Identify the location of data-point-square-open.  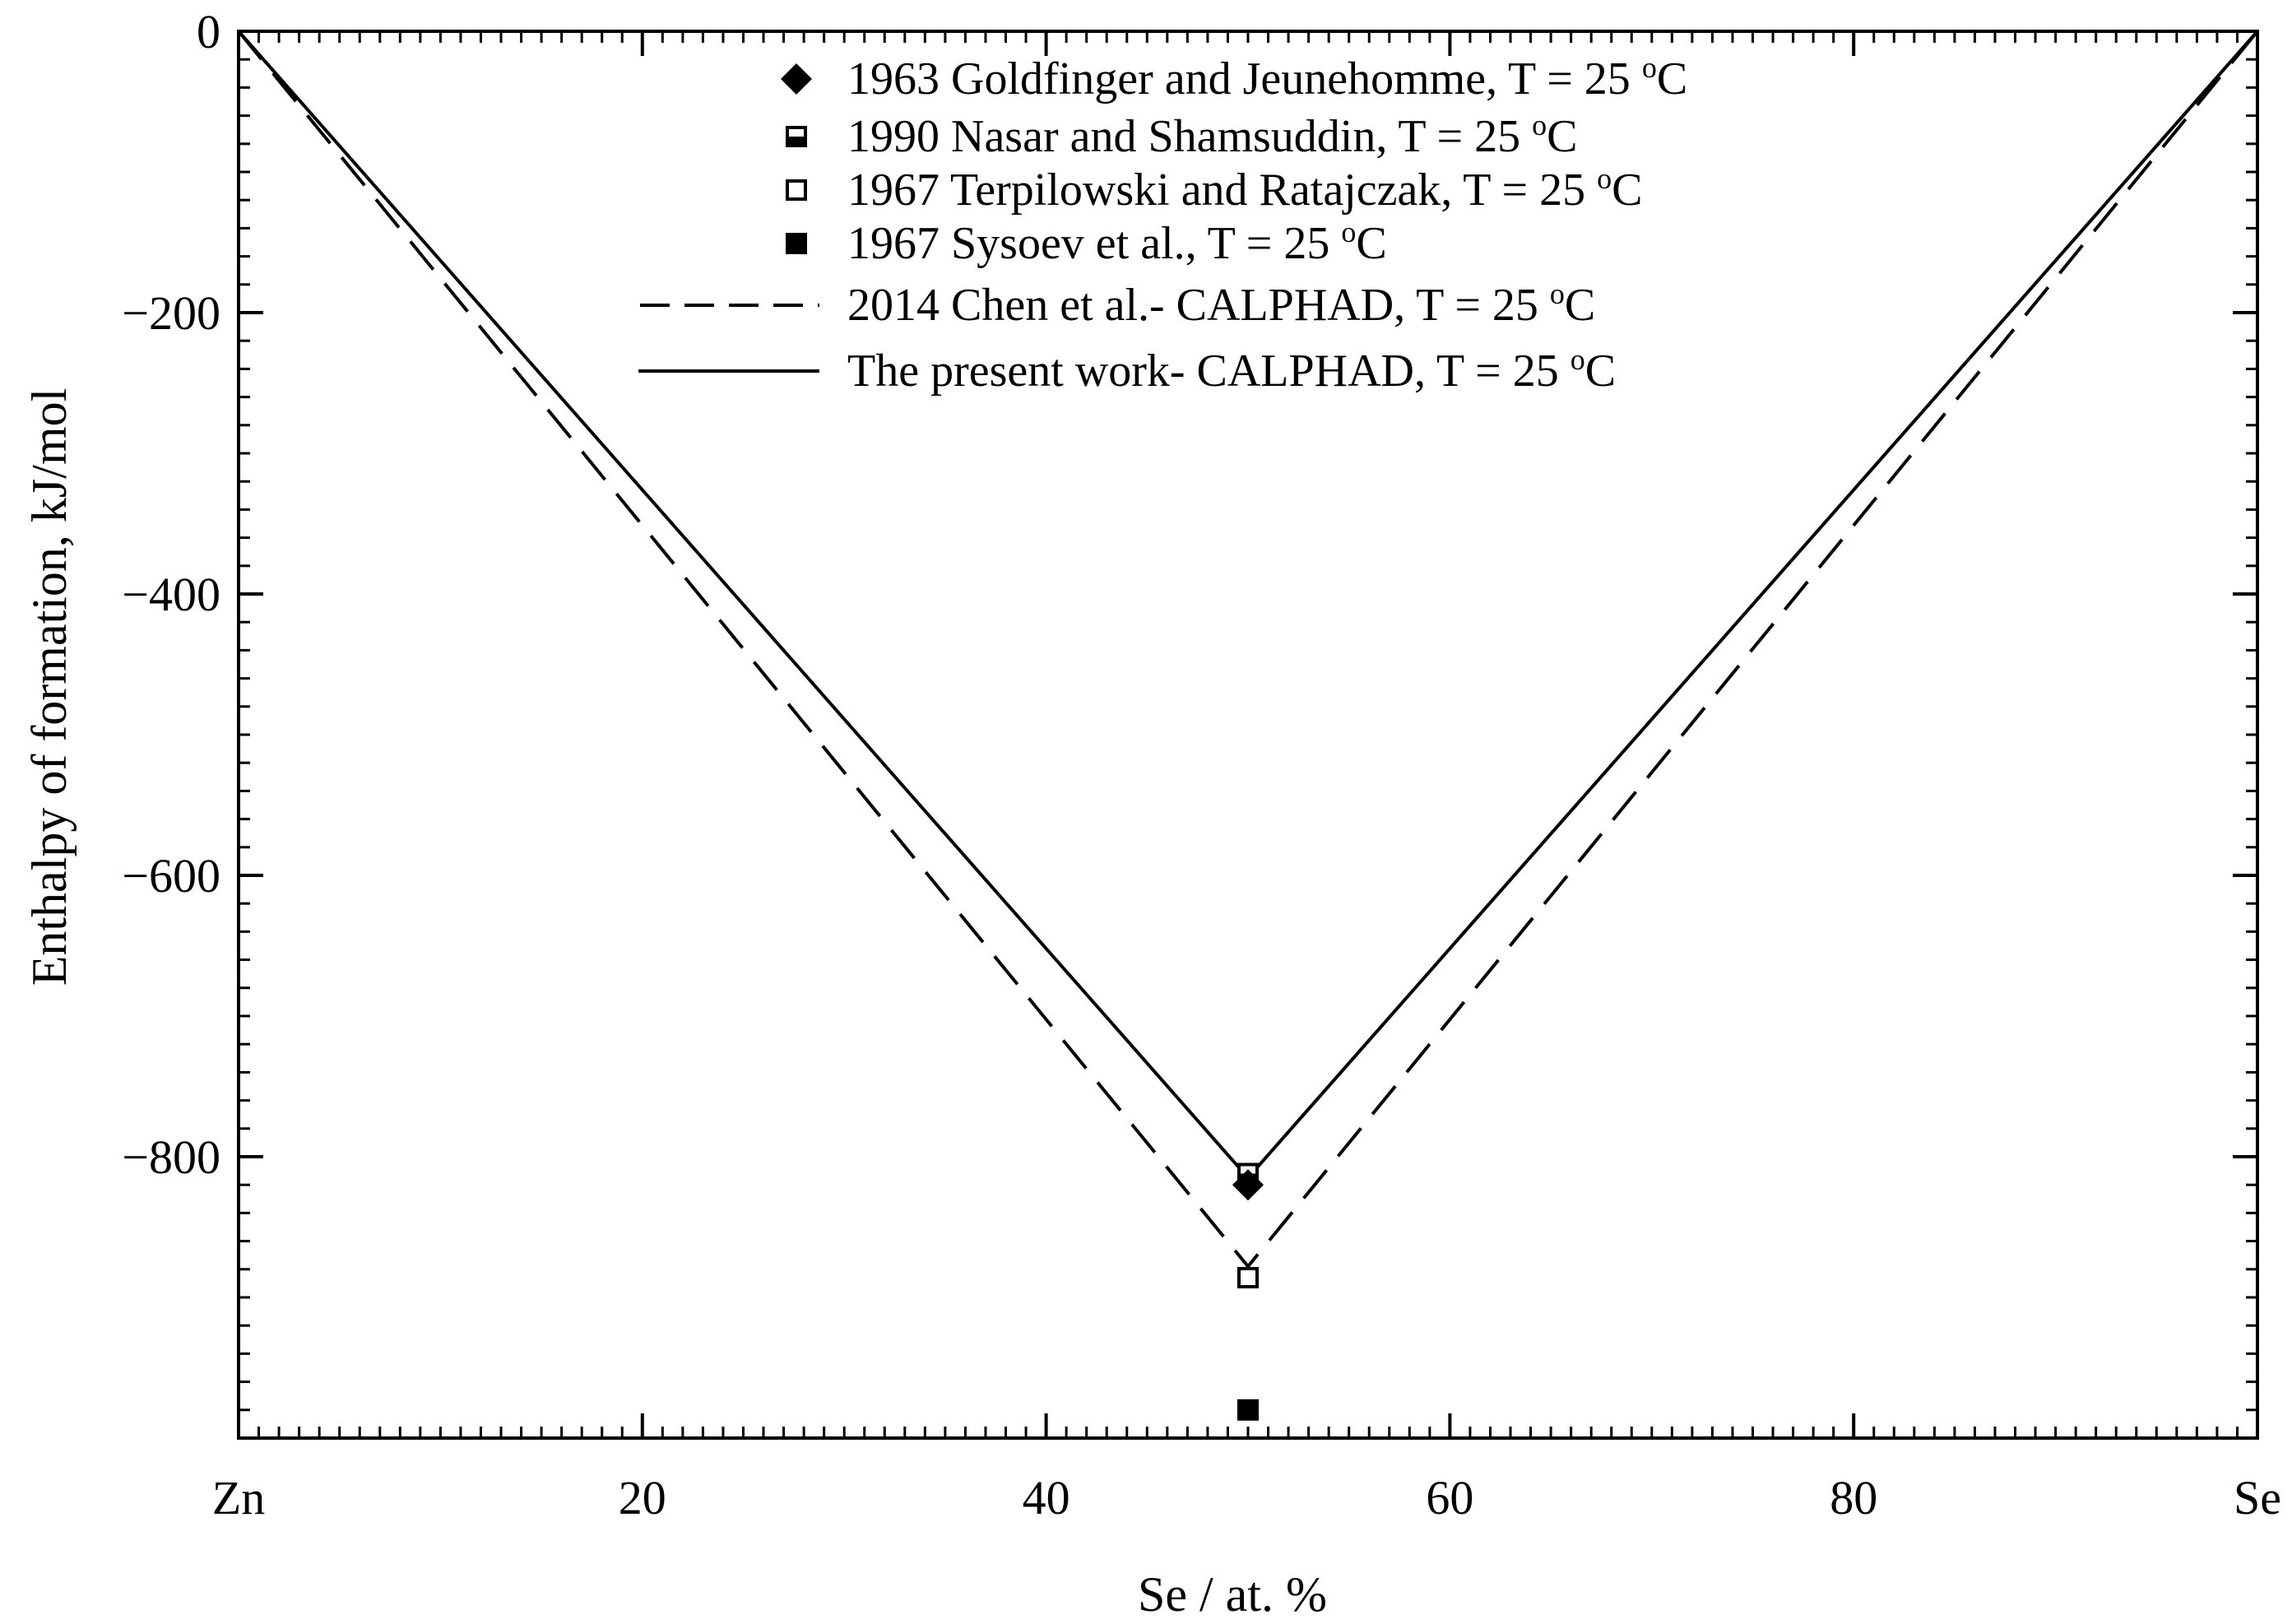
(1248, 1278).